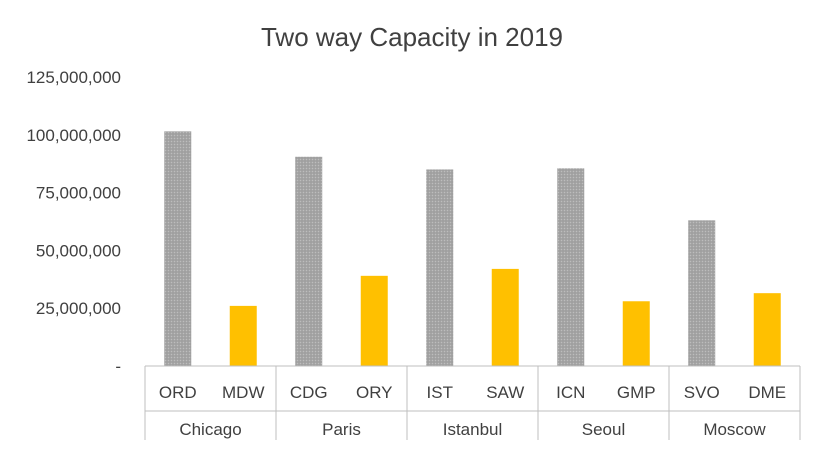 This screenshot has width=825, height=450. I want to click on city-label: Chicago, so click(210, 429).